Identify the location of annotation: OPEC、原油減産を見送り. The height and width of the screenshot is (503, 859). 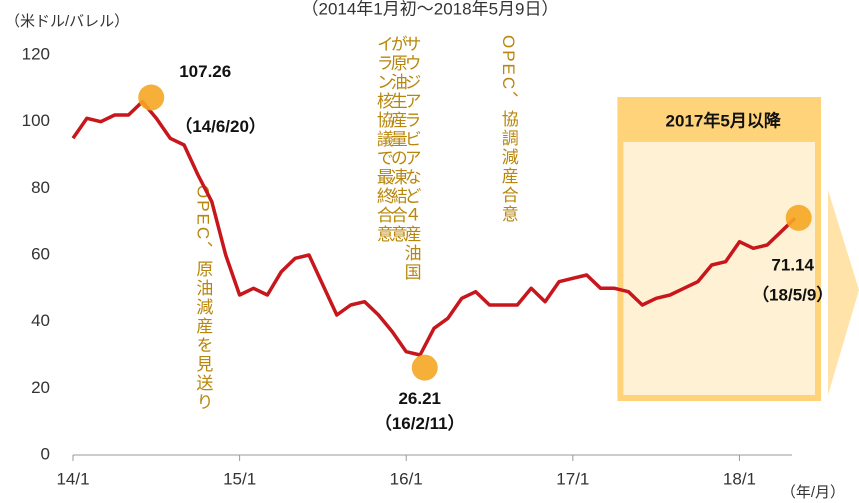
(203, 298).